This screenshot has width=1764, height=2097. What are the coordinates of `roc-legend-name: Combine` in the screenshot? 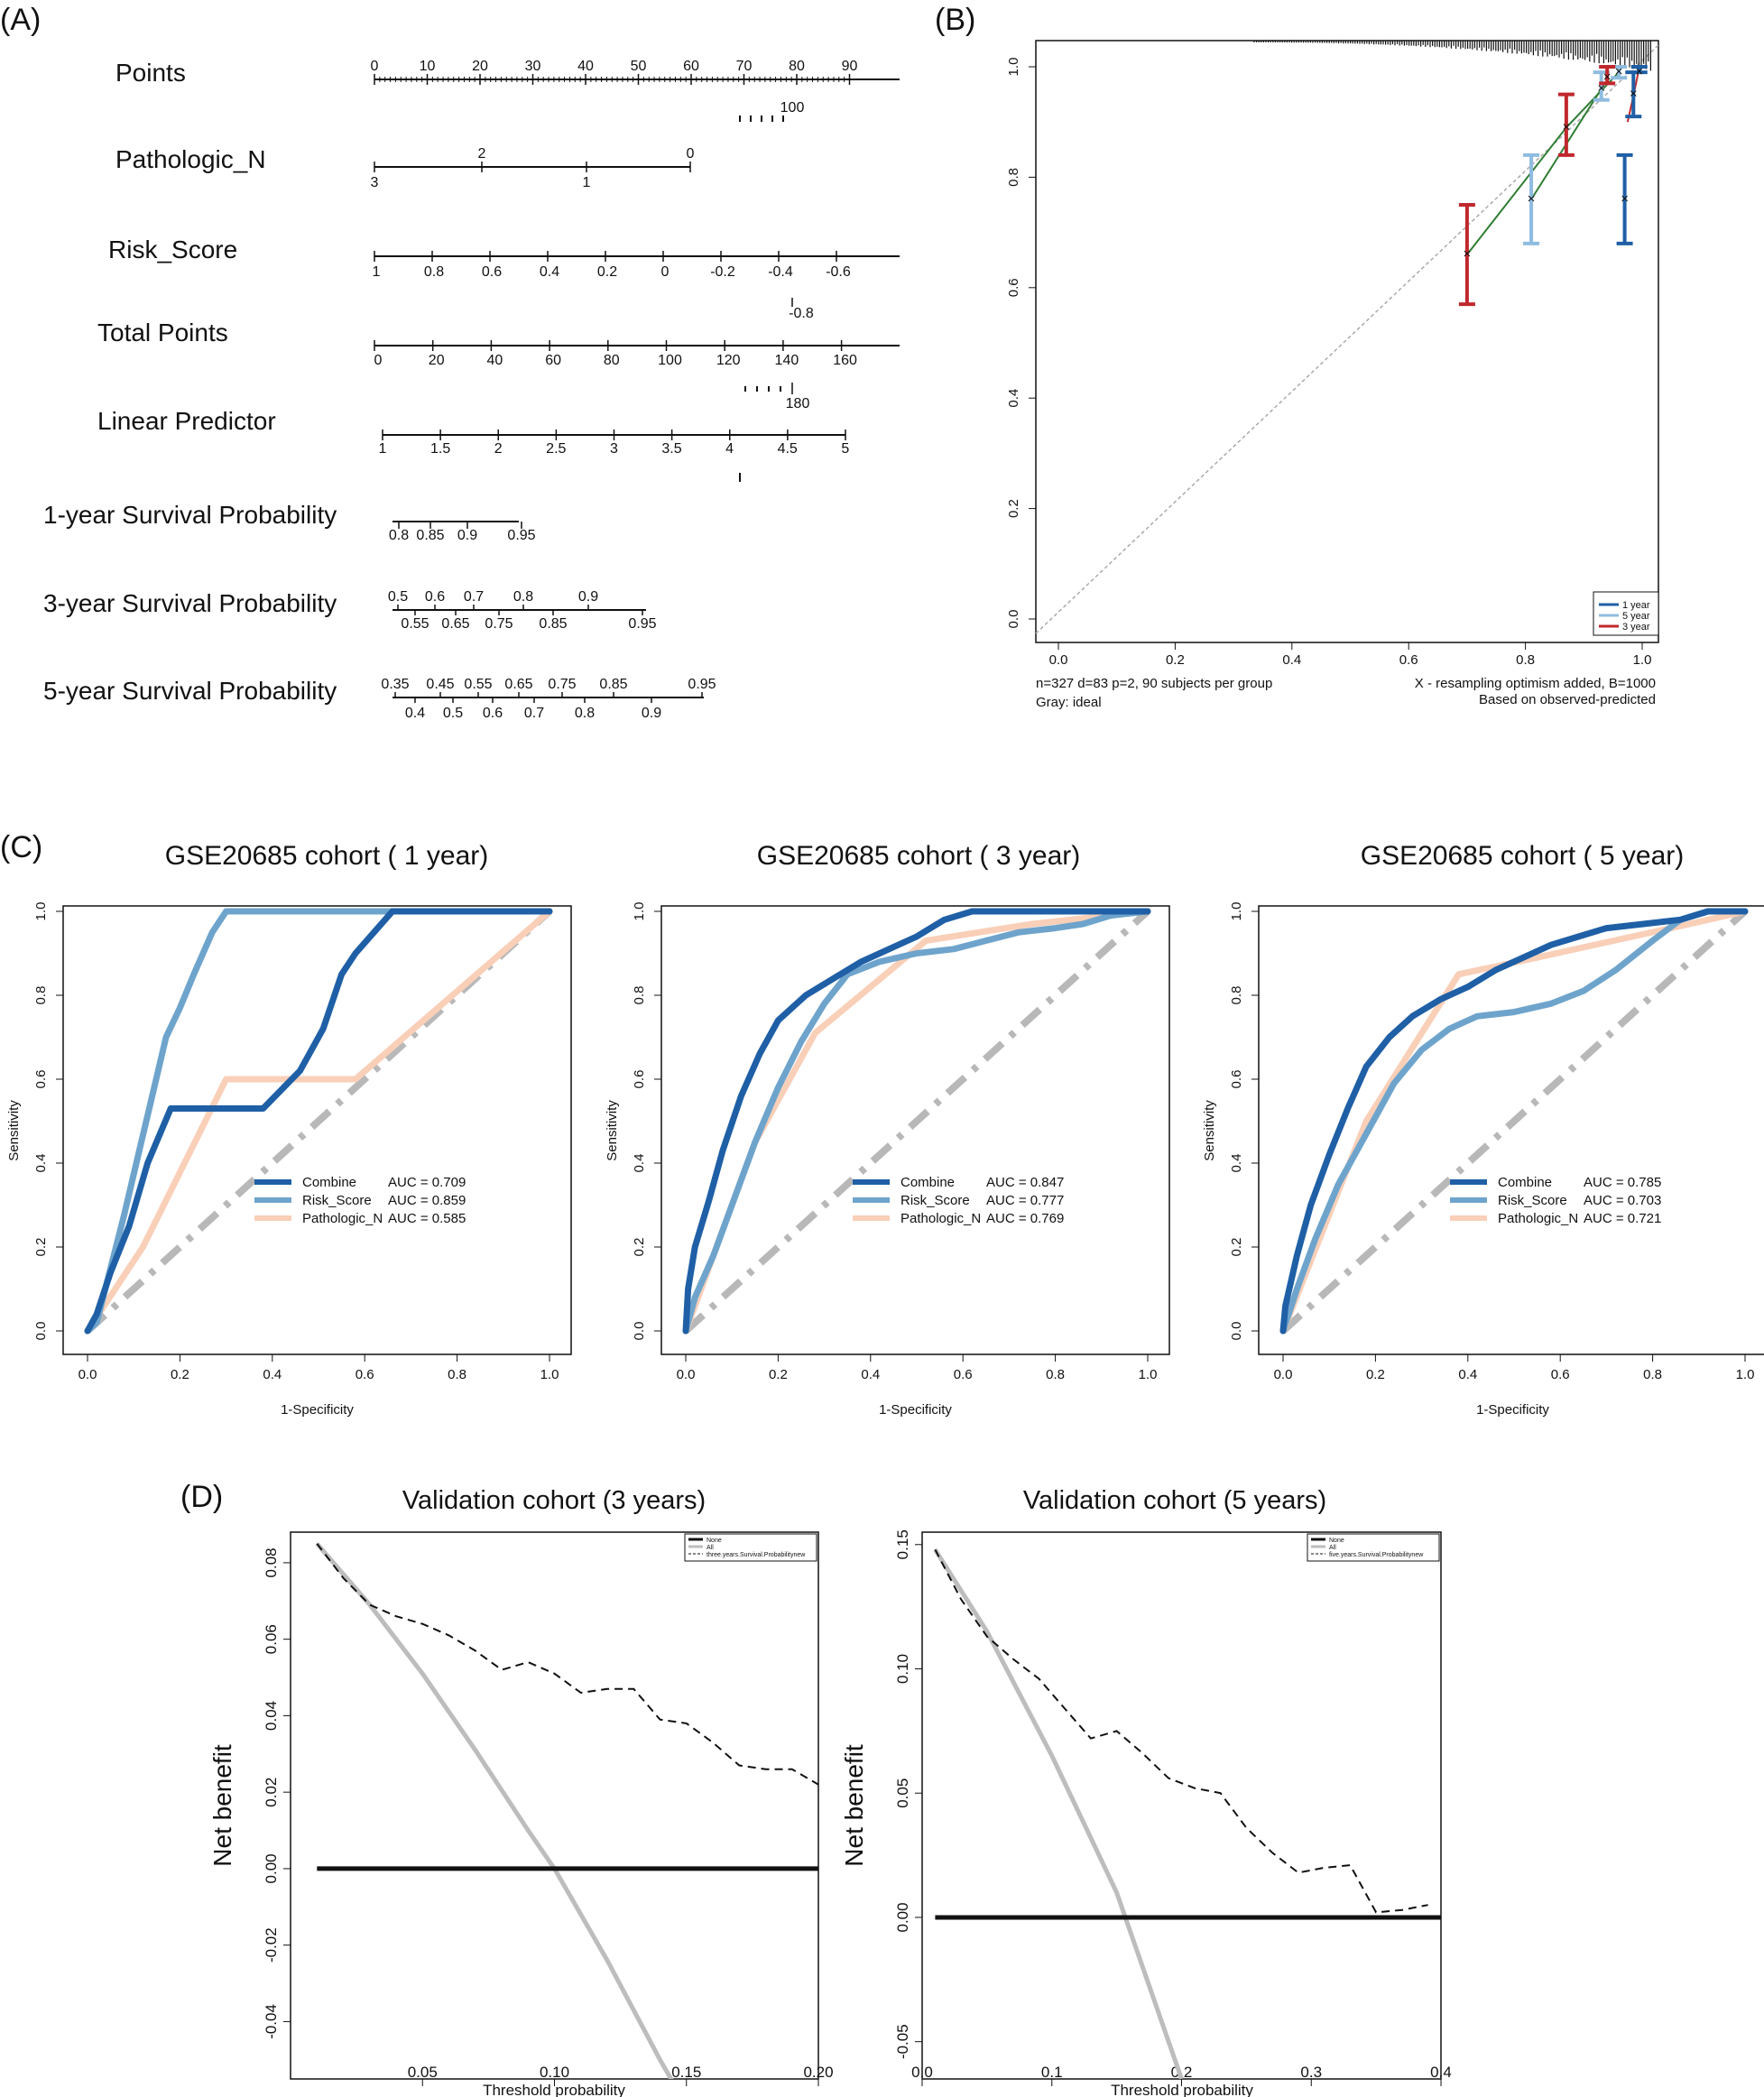 It's located at (1525, 1182).